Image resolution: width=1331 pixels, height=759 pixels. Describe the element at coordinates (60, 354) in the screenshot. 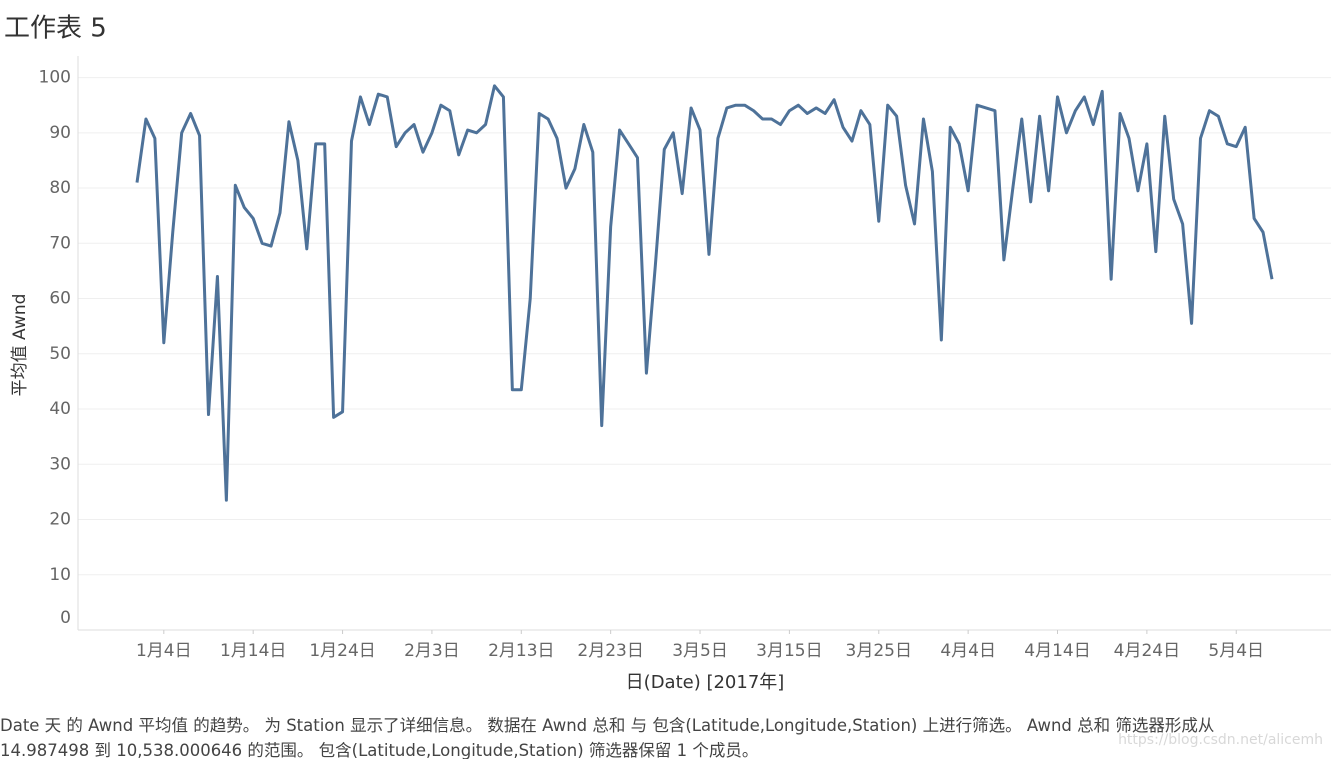

I see `y-tick-label: 50` at that location.